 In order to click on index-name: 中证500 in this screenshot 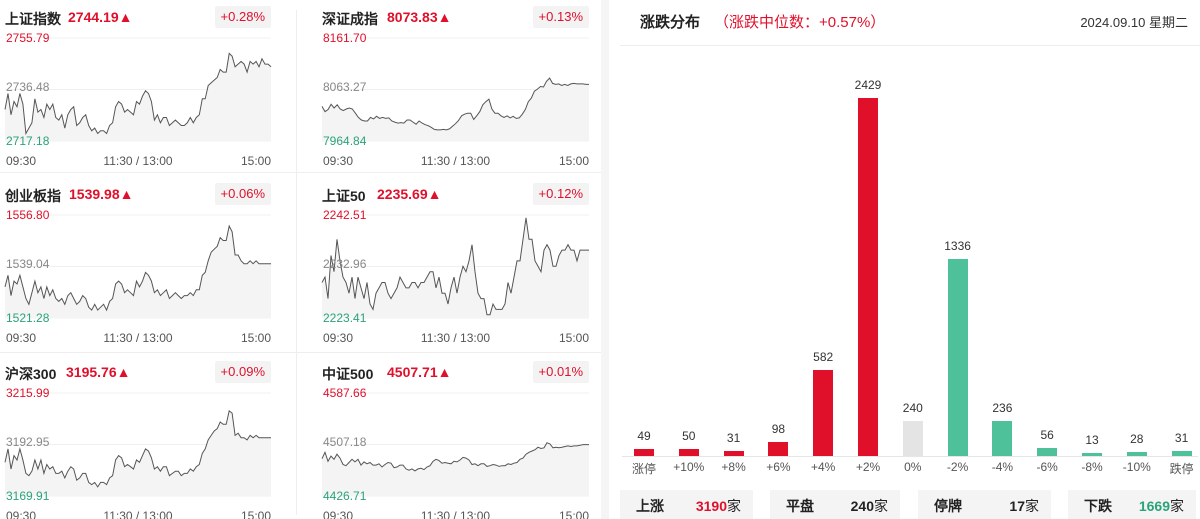, I will do `click(348, 374)`.